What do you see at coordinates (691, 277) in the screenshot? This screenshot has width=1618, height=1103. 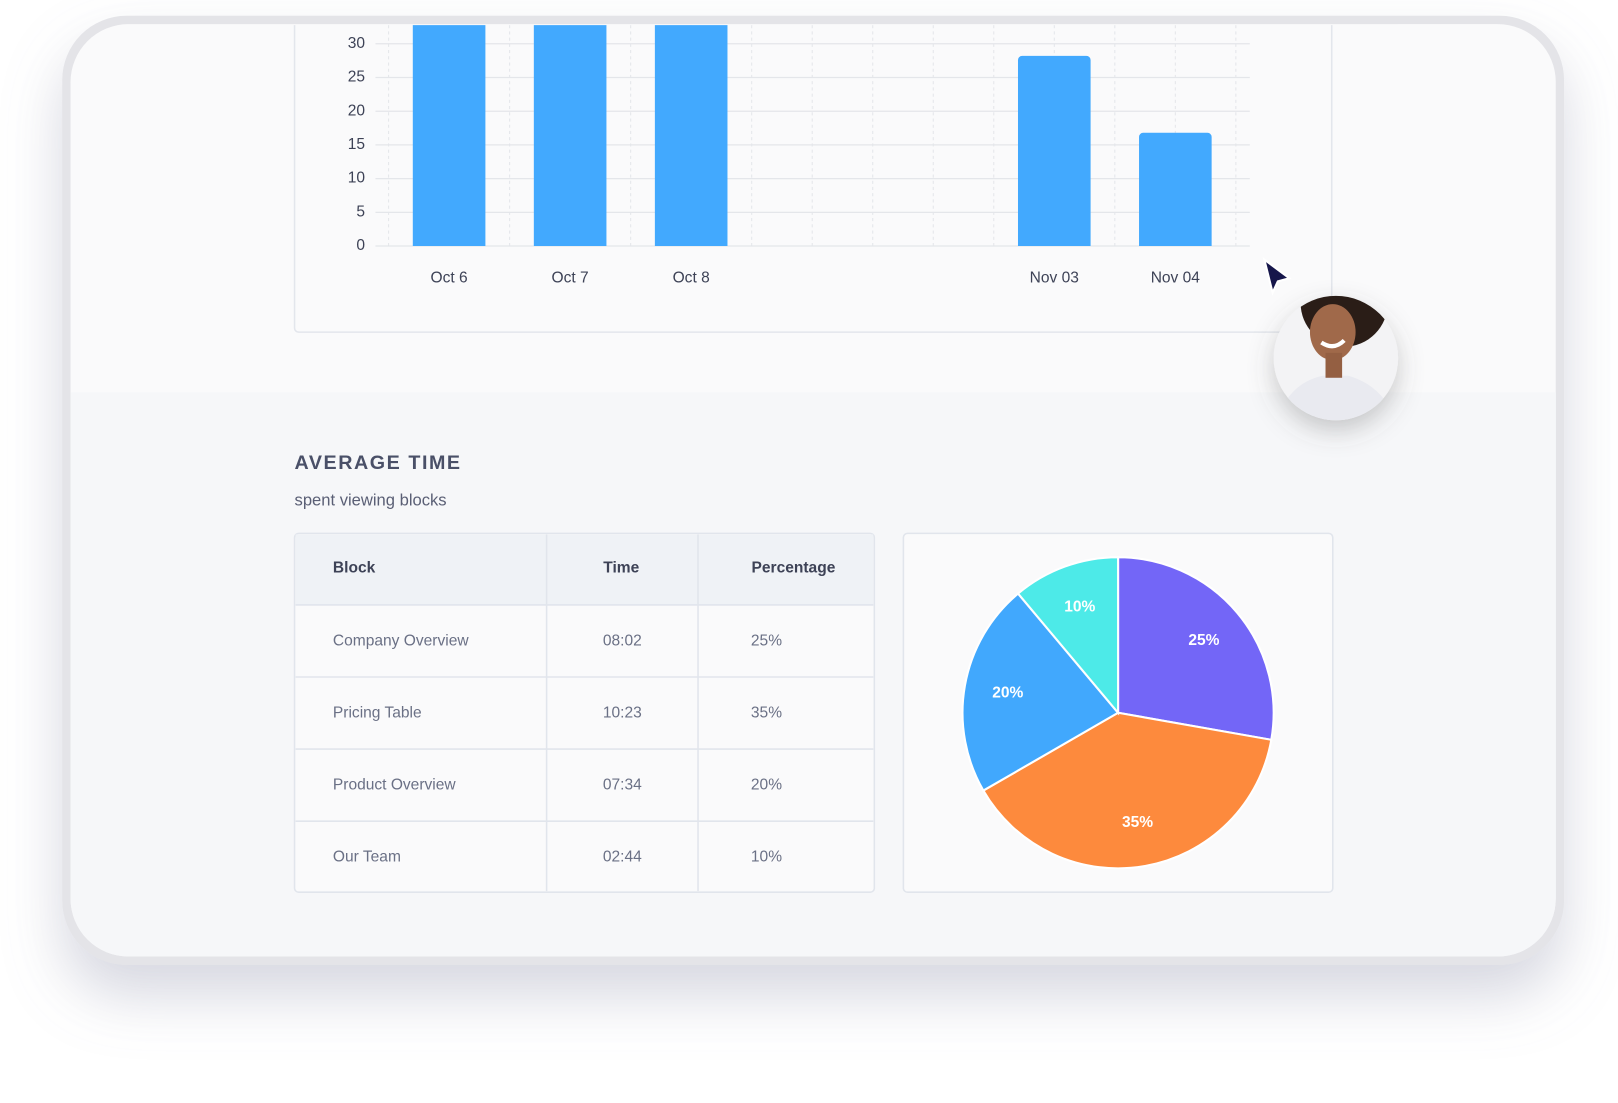 I see `x-tick-label: Oct 8` at bounding box center [691, 277].